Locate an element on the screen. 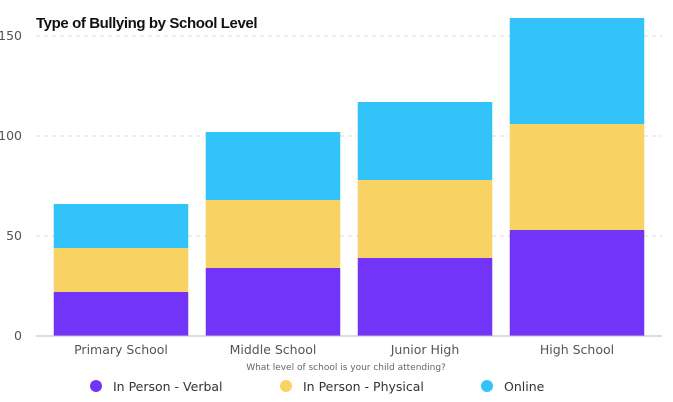 Image resolution: width=673 pixels, height=402 pixels. x-category-label: Middle School is located at coordinates (273, 349).